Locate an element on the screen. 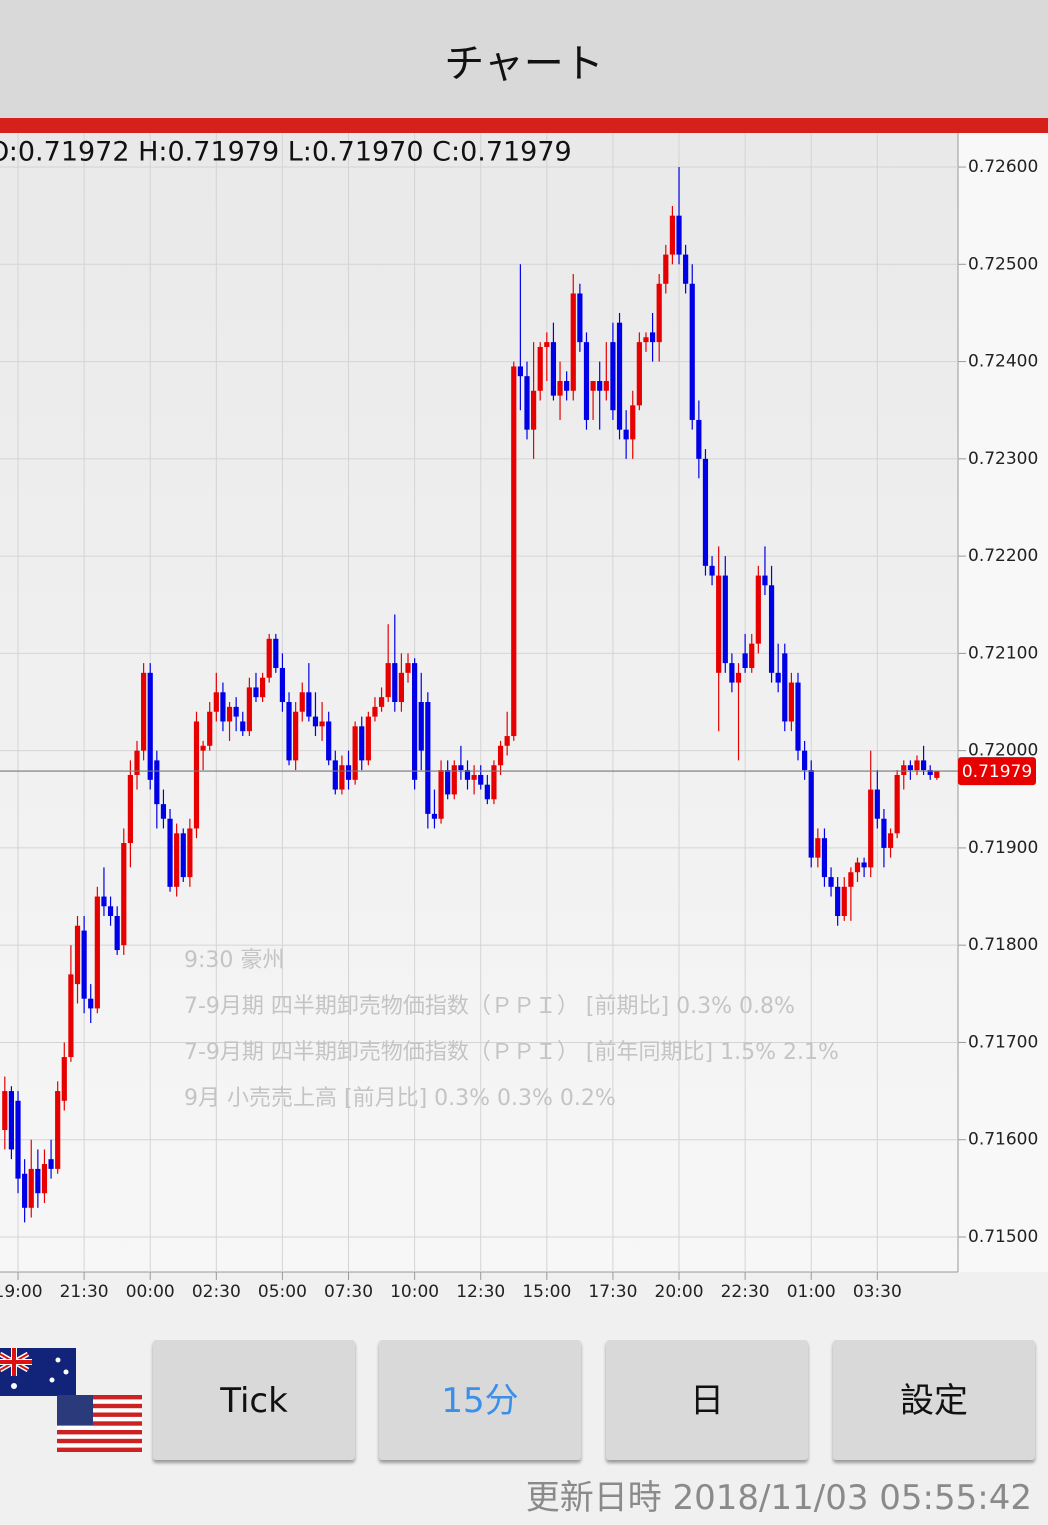 This screenshot has height=1525, width=1048. x-tick-label: 00:00 is located at coordinates (150, 1292).